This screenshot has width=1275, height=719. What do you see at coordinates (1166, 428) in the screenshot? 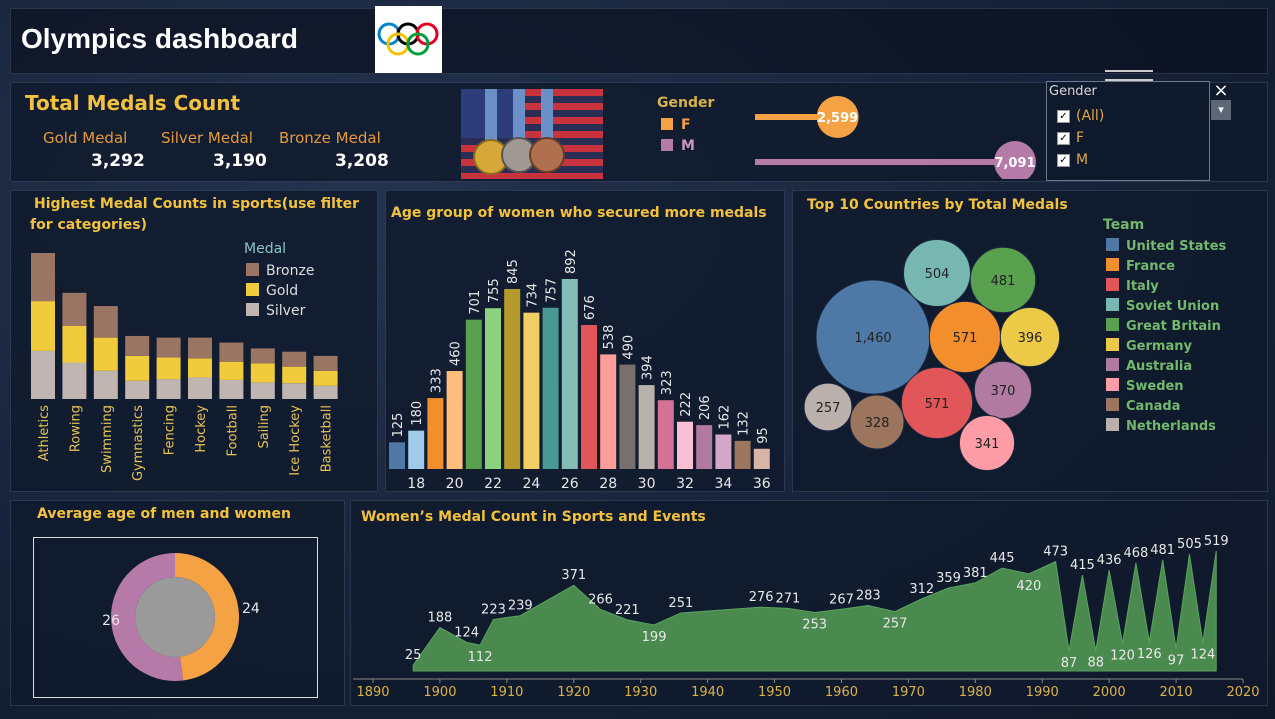
I see `legend-item: Netherlands` at bounding box center [1166, 428].